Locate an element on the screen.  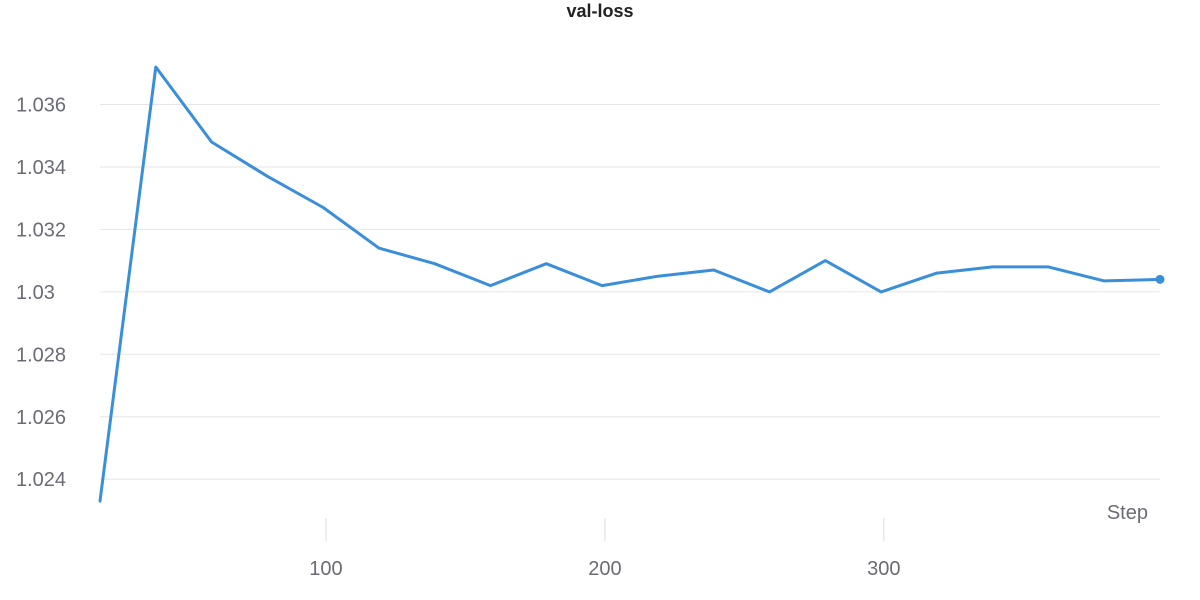
y-tick-label: 1.034 is located at coordinates (41, 168).